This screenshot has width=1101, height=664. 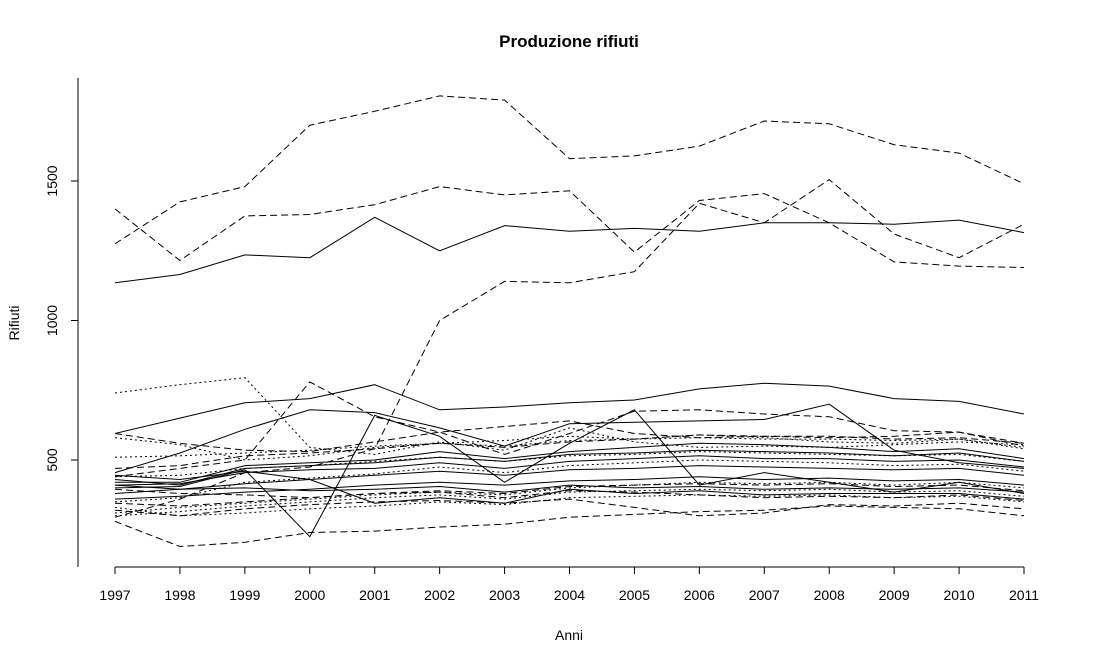 I want to click on y-tick-label: 1000, so click(x=52, y=320).